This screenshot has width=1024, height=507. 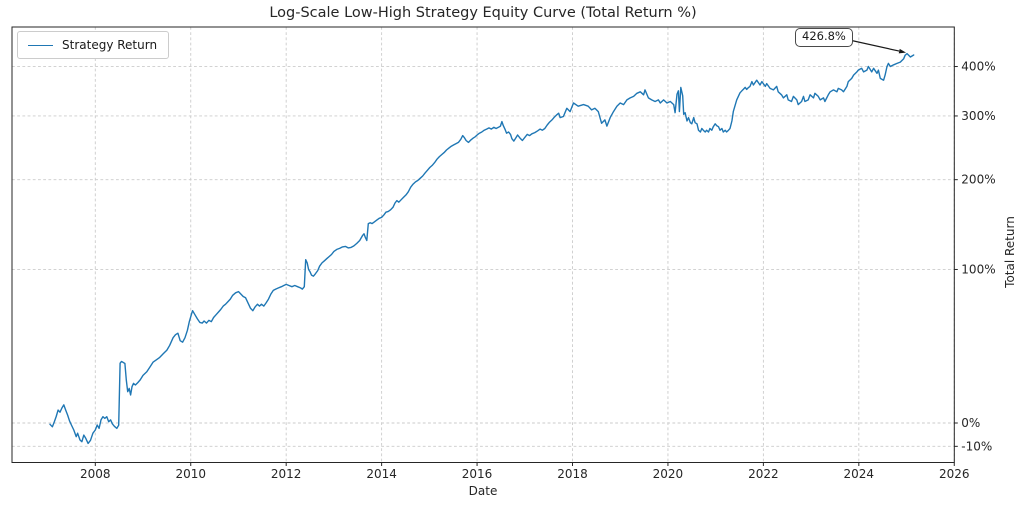 I want to click on x-tick-label: 2018, so click(x=572, y=474).